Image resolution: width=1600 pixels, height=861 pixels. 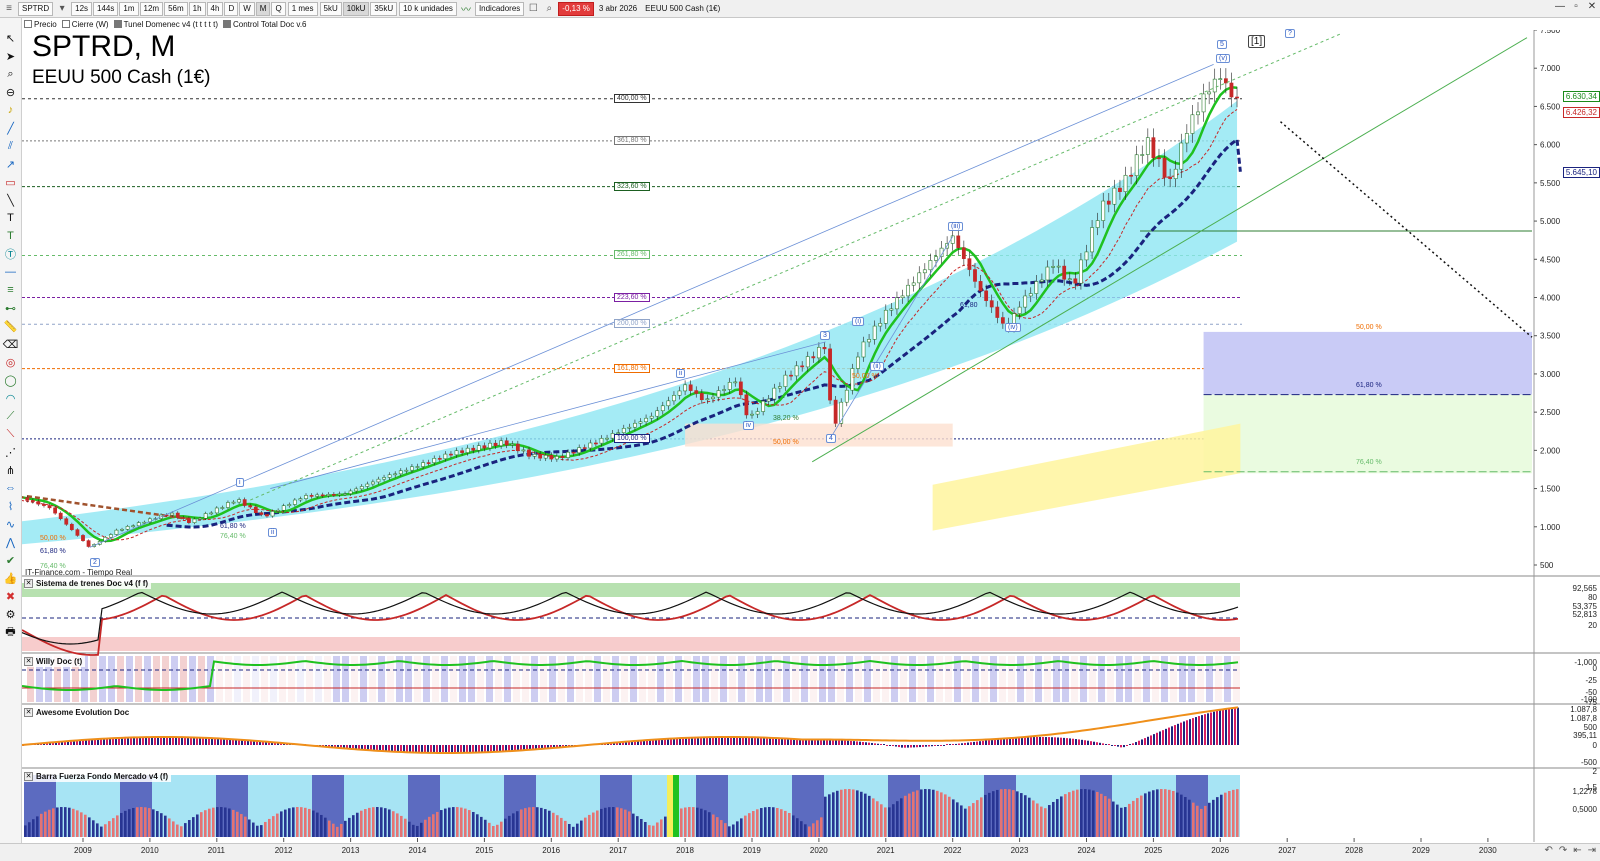 What do you see at coordinates (10, 110) in the screenshot?
I see `bell-icon: ♪` at bounding box center [10, 110].